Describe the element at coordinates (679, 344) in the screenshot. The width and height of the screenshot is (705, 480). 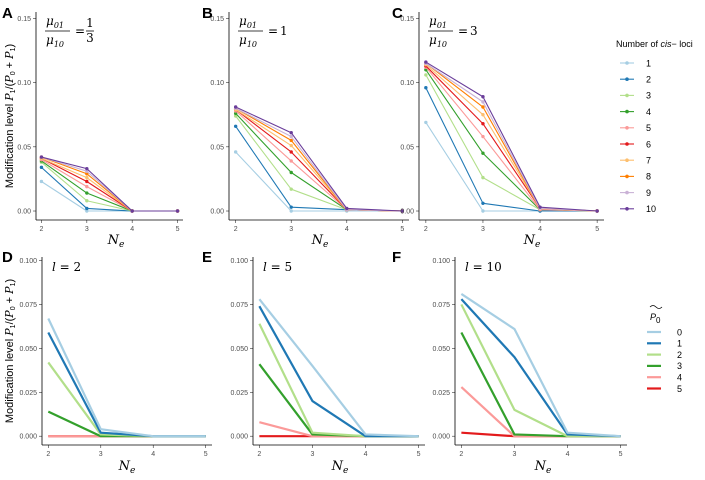
I see `legend-label: 1` at that location.